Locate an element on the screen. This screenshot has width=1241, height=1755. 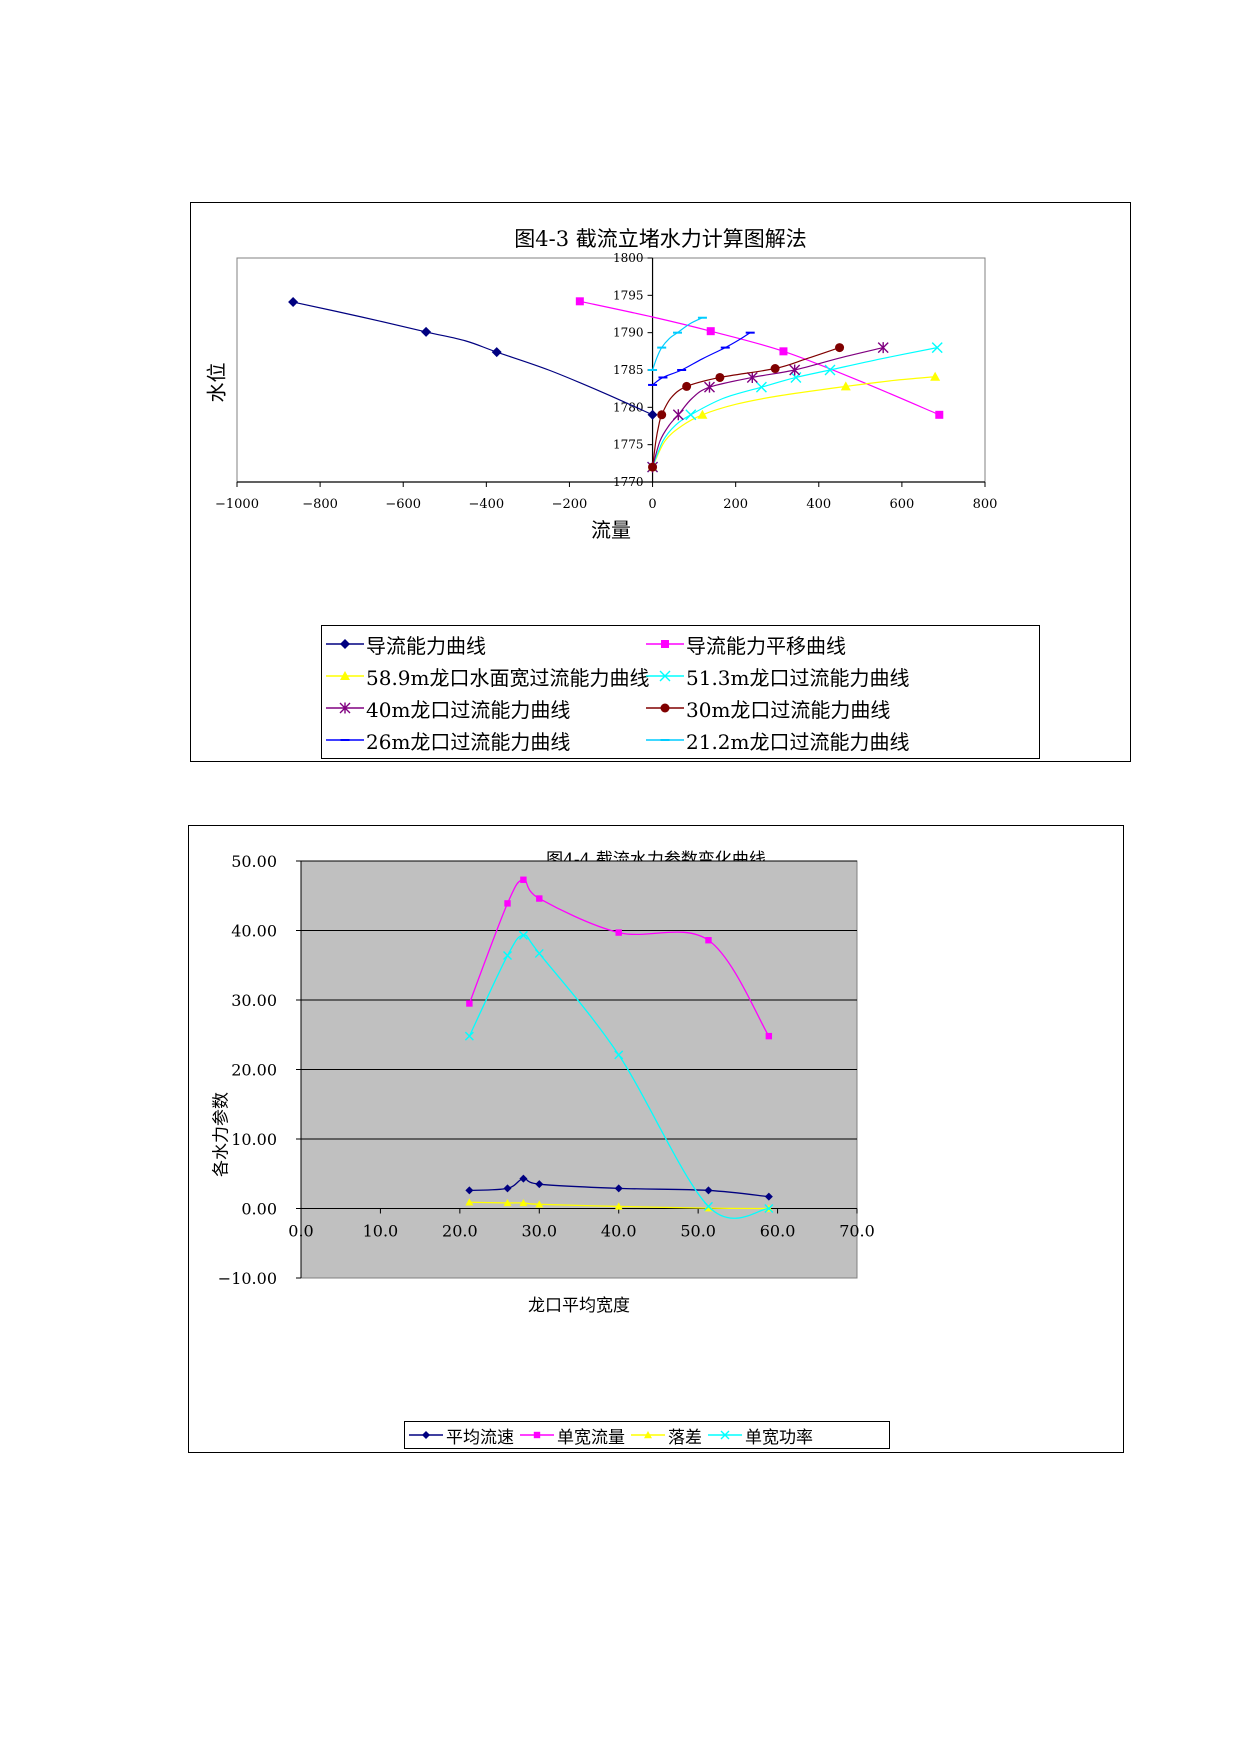
y-tick-label: 1795 is located at coordinates (628, 295).